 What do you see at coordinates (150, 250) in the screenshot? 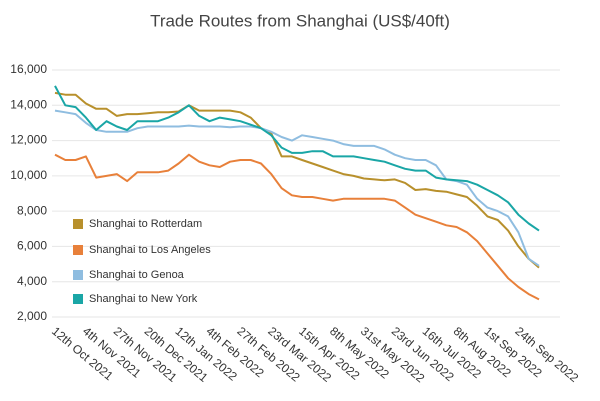
I see `legend-label: Shanghai to Los Angeles` at bounding box center [150, 250].